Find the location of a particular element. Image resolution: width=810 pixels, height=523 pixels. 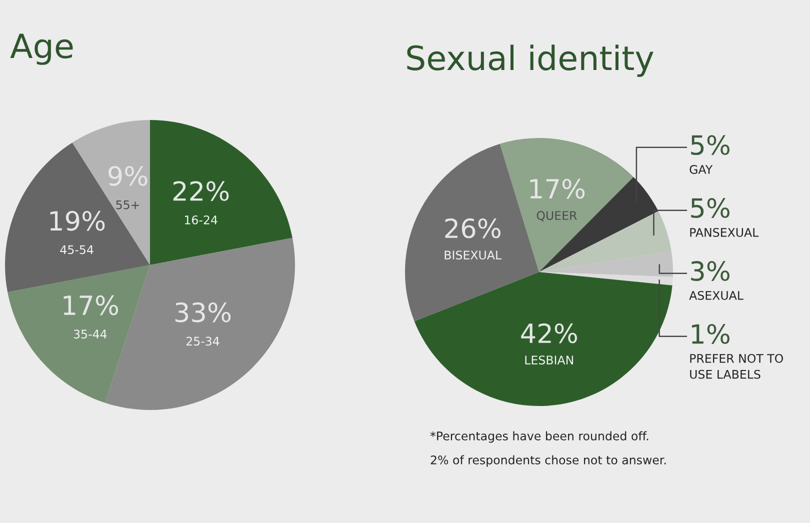

slice-label: 55+ is located at coordinates (127, 205).